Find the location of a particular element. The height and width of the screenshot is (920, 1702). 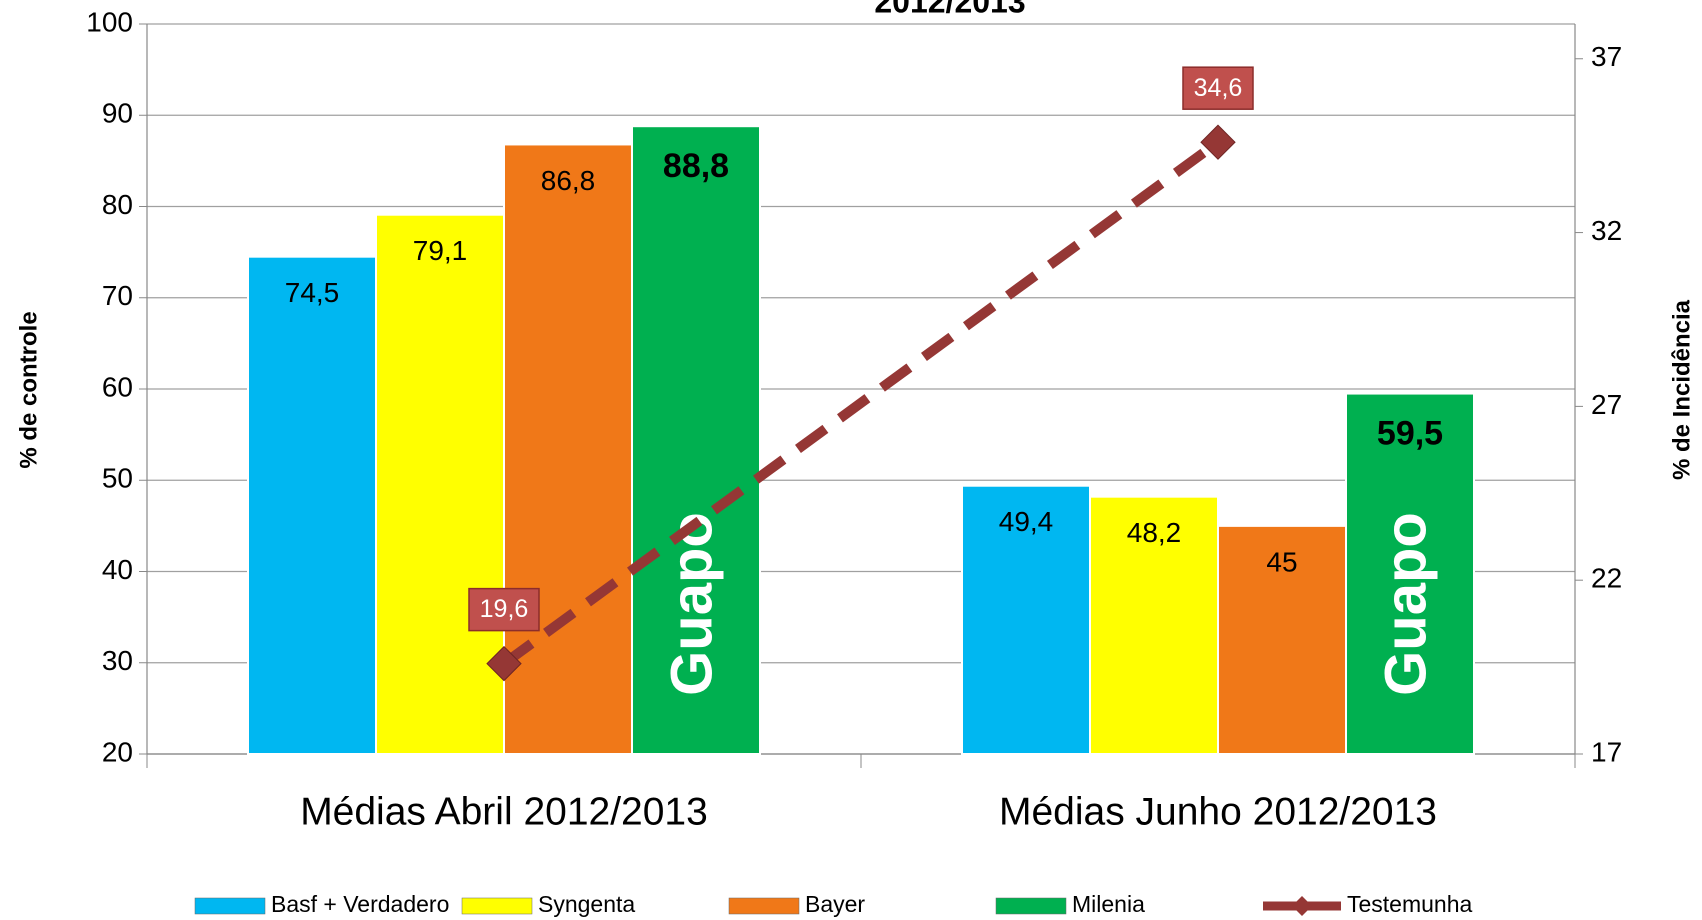

legend-label: Basf + Verdadero is located at coordinates (360, 904).